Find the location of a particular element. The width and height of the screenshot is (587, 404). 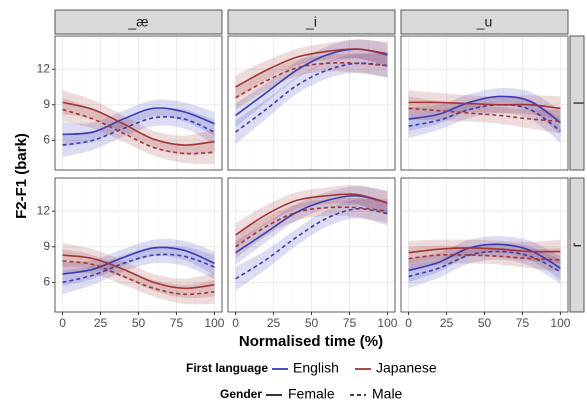

facet-label: _i is located at coordinates (311, 22).